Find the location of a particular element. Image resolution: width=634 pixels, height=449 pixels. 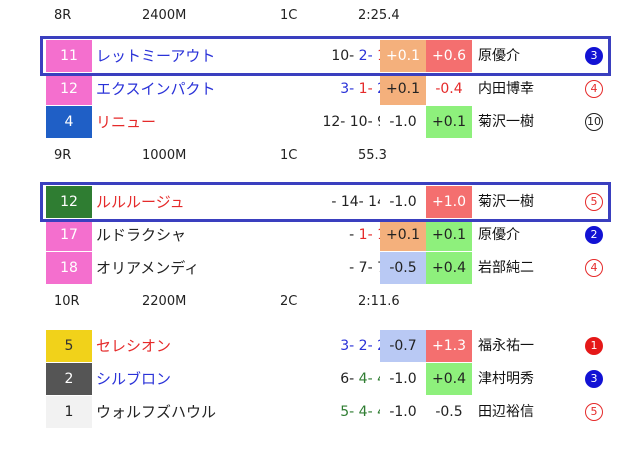

race-distance: 1000M is located at coordinates (164, 155).